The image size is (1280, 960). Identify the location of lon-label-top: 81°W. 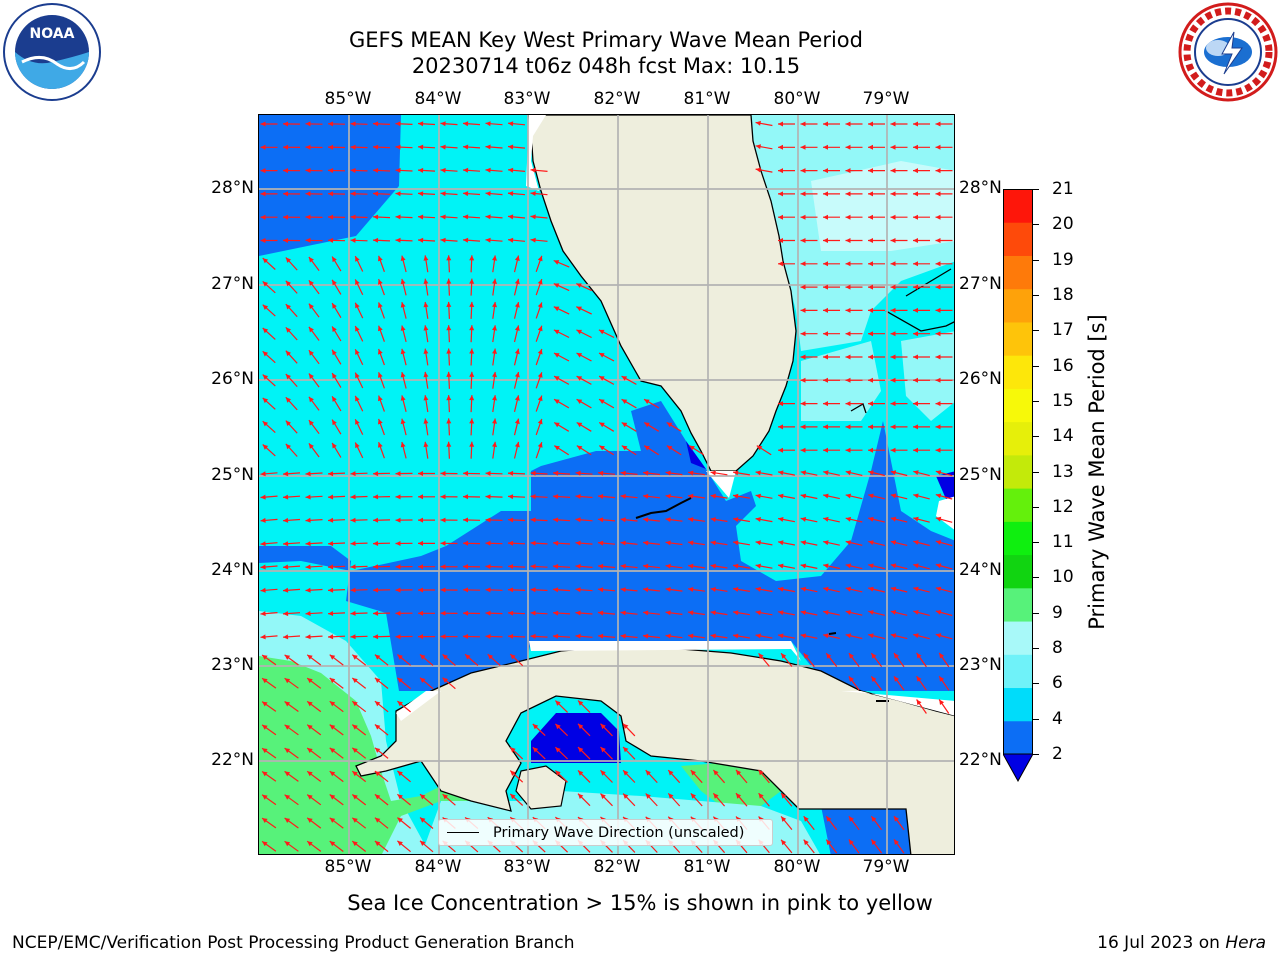
(707, 99).